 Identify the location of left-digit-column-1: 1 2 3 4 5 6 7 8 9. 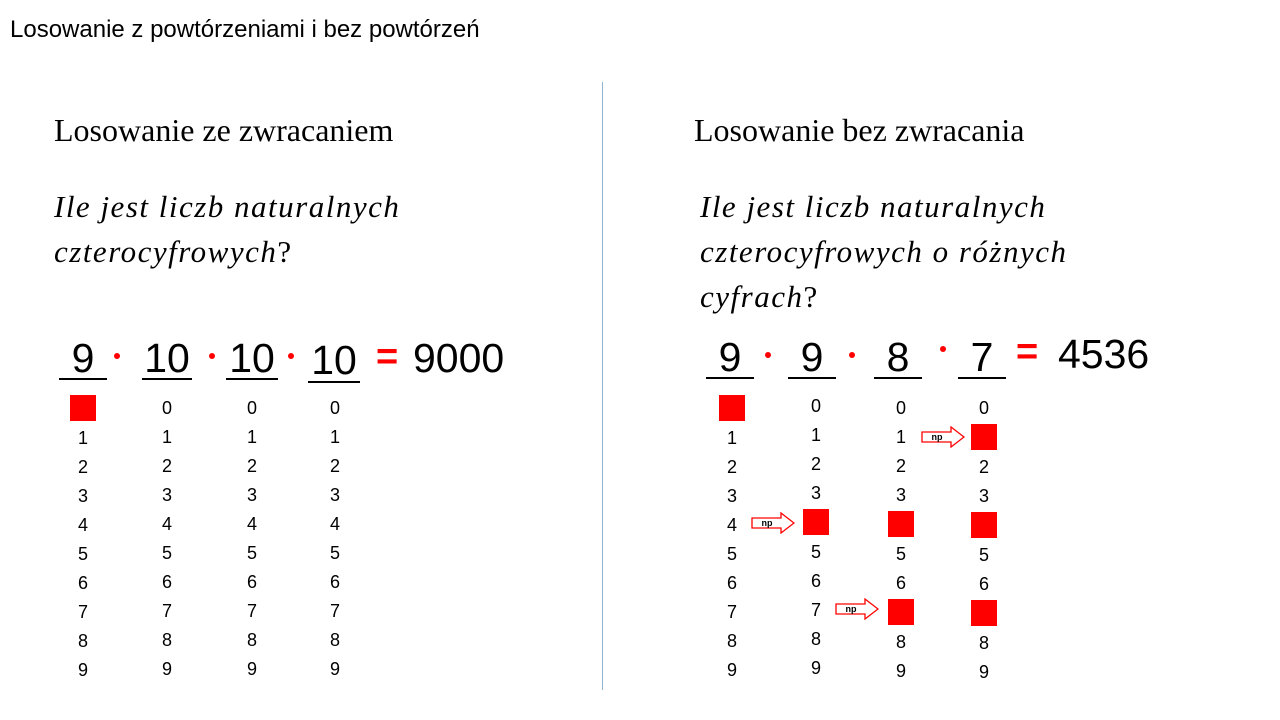
(83, 539).